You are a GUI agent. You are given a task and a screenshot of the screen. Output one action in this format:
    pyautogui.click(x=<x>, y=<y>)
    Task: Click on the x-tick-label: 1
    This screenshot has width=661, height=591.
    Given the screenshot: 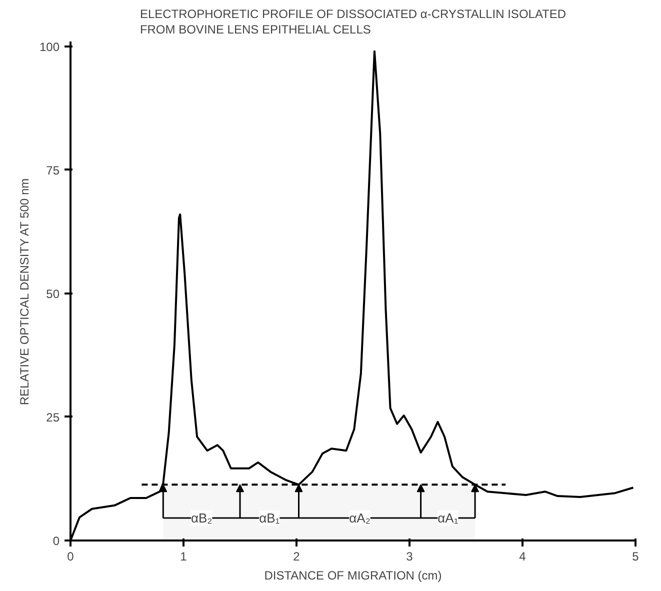 What is the action you would take?
    pyautogui.click(x=184, y=557)
    